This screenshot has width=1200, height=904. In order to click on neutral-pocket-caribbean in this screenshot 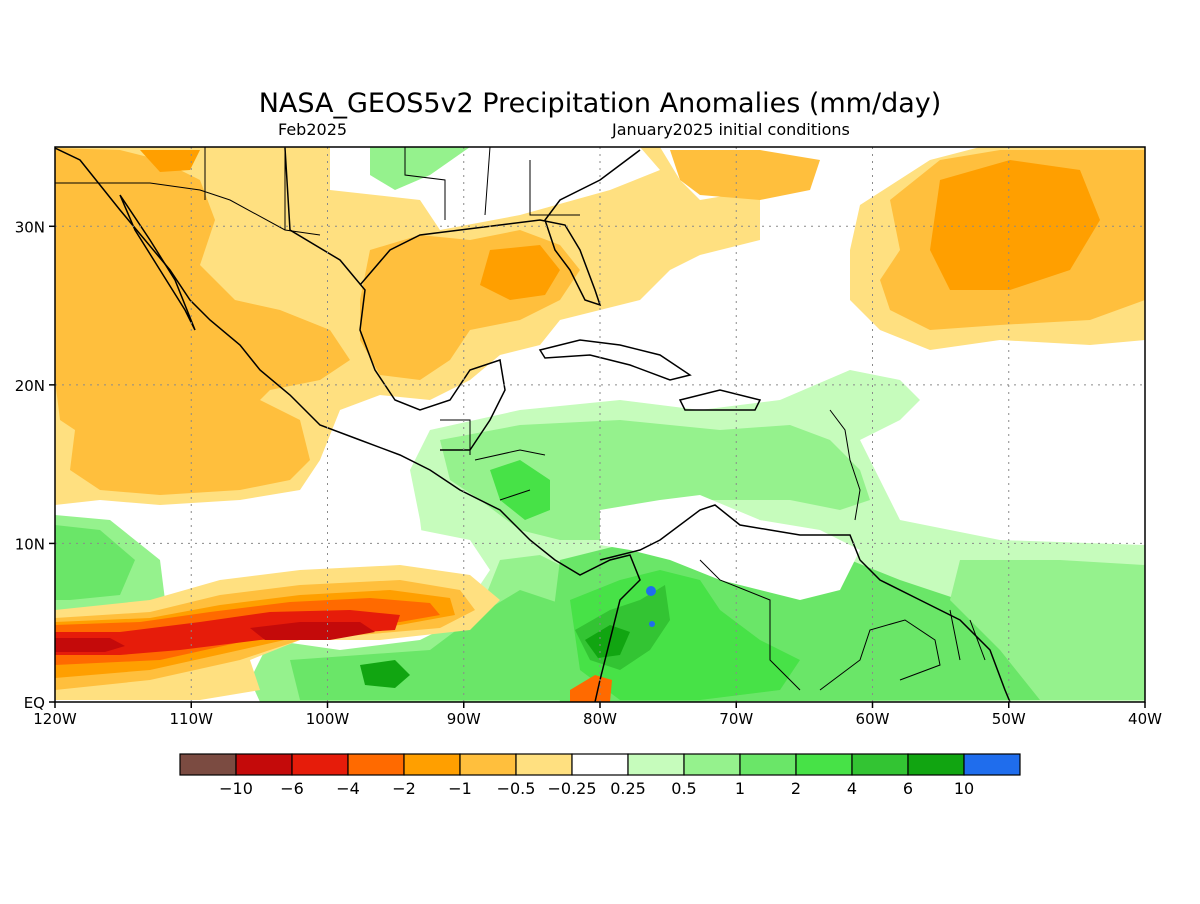, I will do `click(730, 547)`.